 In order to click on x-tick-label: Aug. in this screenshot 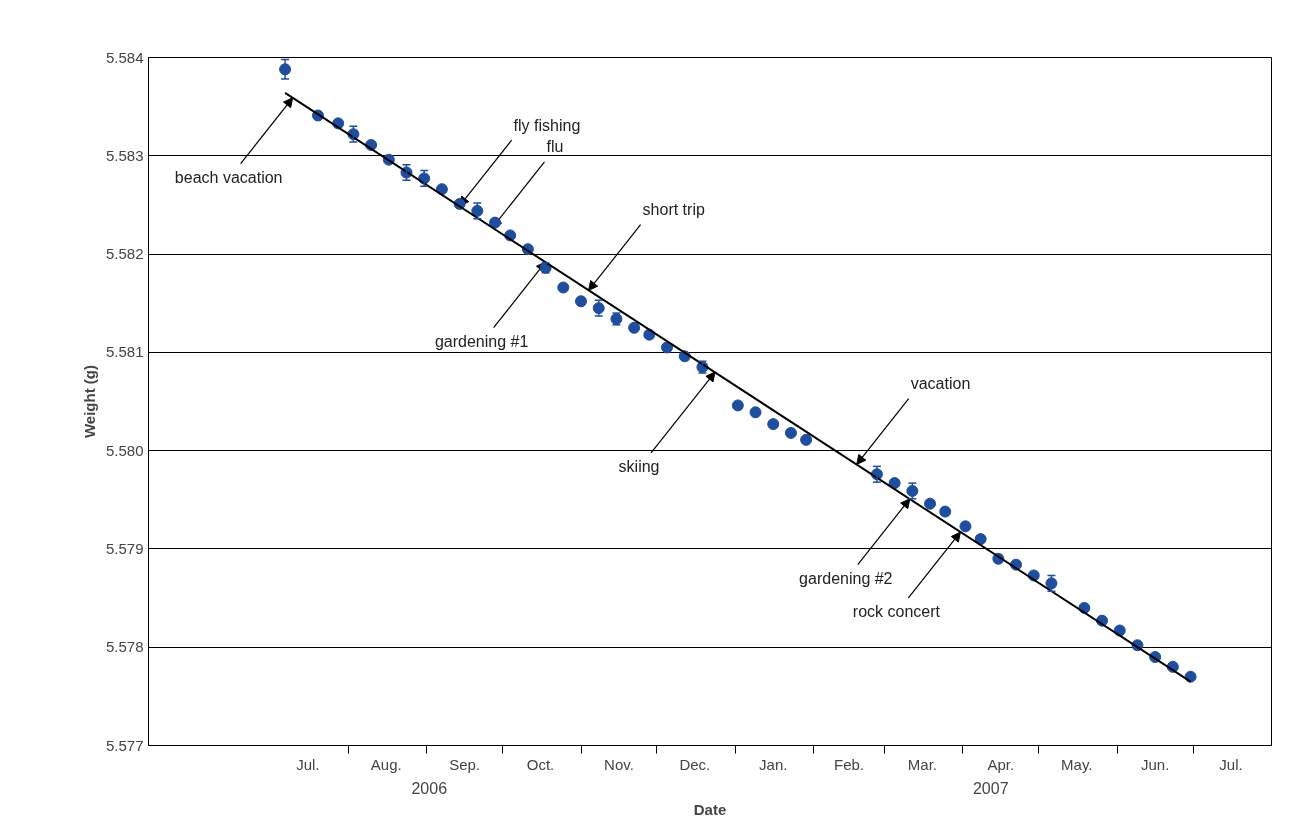, I will do `click(386, 764)`.